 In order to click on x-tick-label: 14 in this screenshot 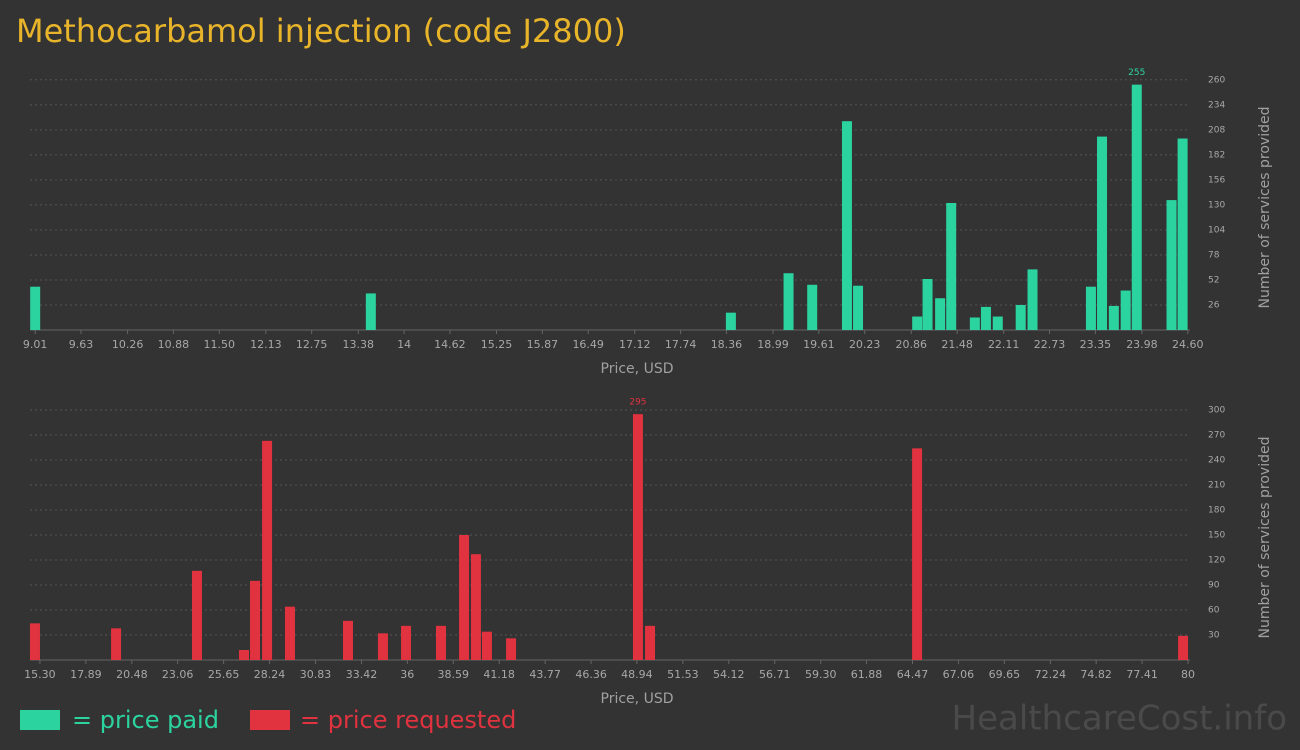, I will do `click(404, 344)`.